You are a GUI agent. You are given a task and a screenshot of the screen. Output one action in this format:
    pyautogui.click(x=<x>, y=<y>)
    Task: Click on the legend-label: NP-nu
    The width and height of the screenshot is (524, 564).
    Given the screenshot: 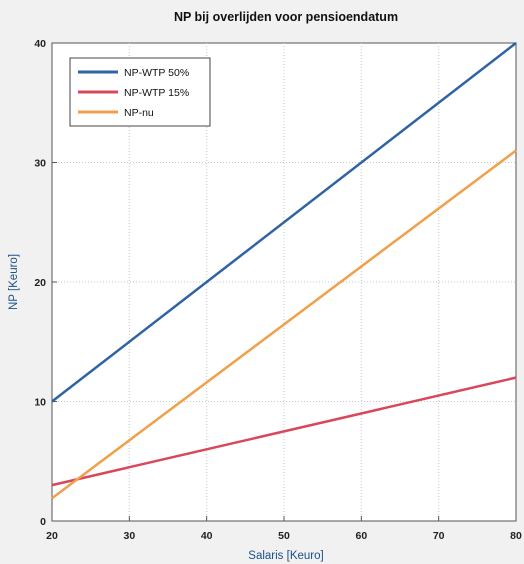 What is the action you would take?
    pyautogui.click(x=139, y=113)
    